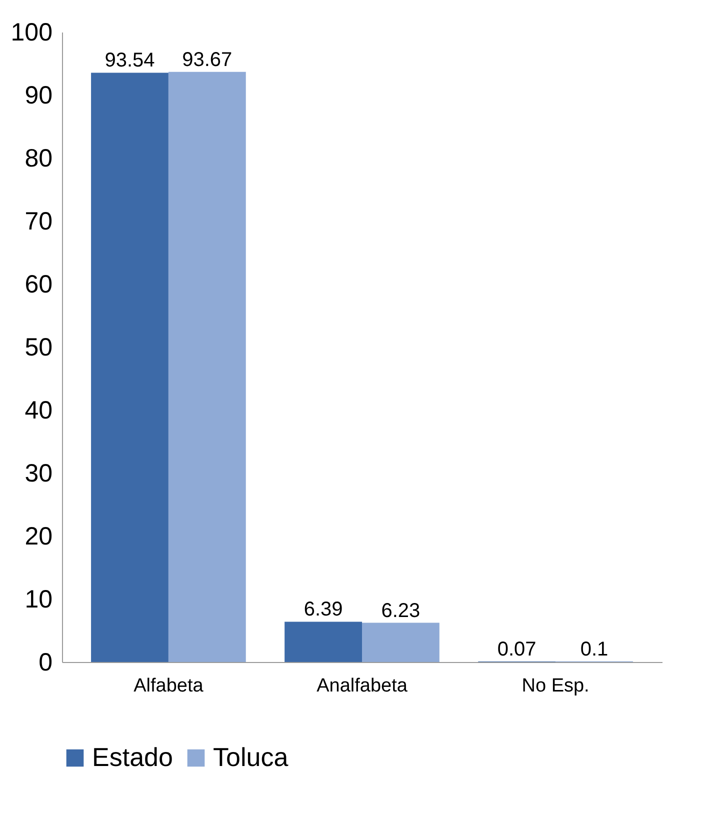 This screenshot has width=728, height=824. What do you see at coordinates (38, 474) in the screenshot?
I see `y-tick-label: 30` at bounding box center [38, 474].